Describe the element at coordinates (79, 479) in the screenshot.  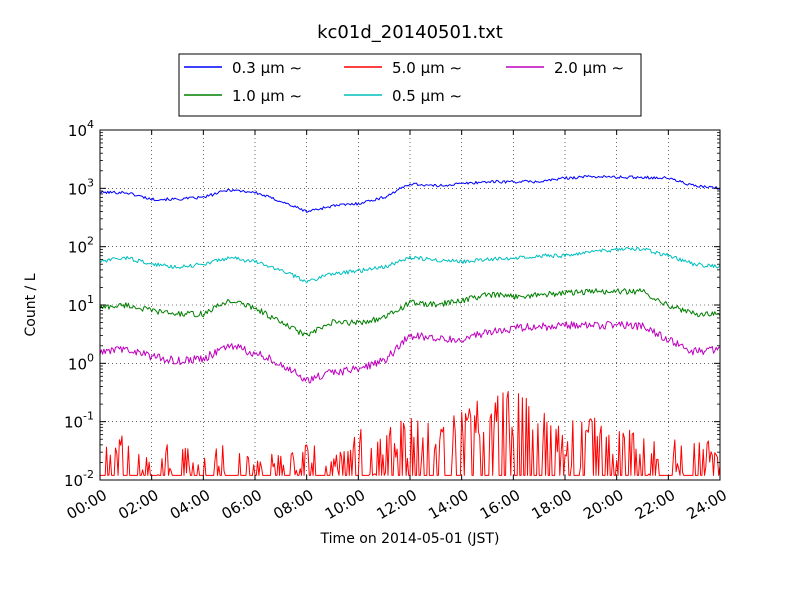
I see `y-tick-label: 10⁻²` at that location.